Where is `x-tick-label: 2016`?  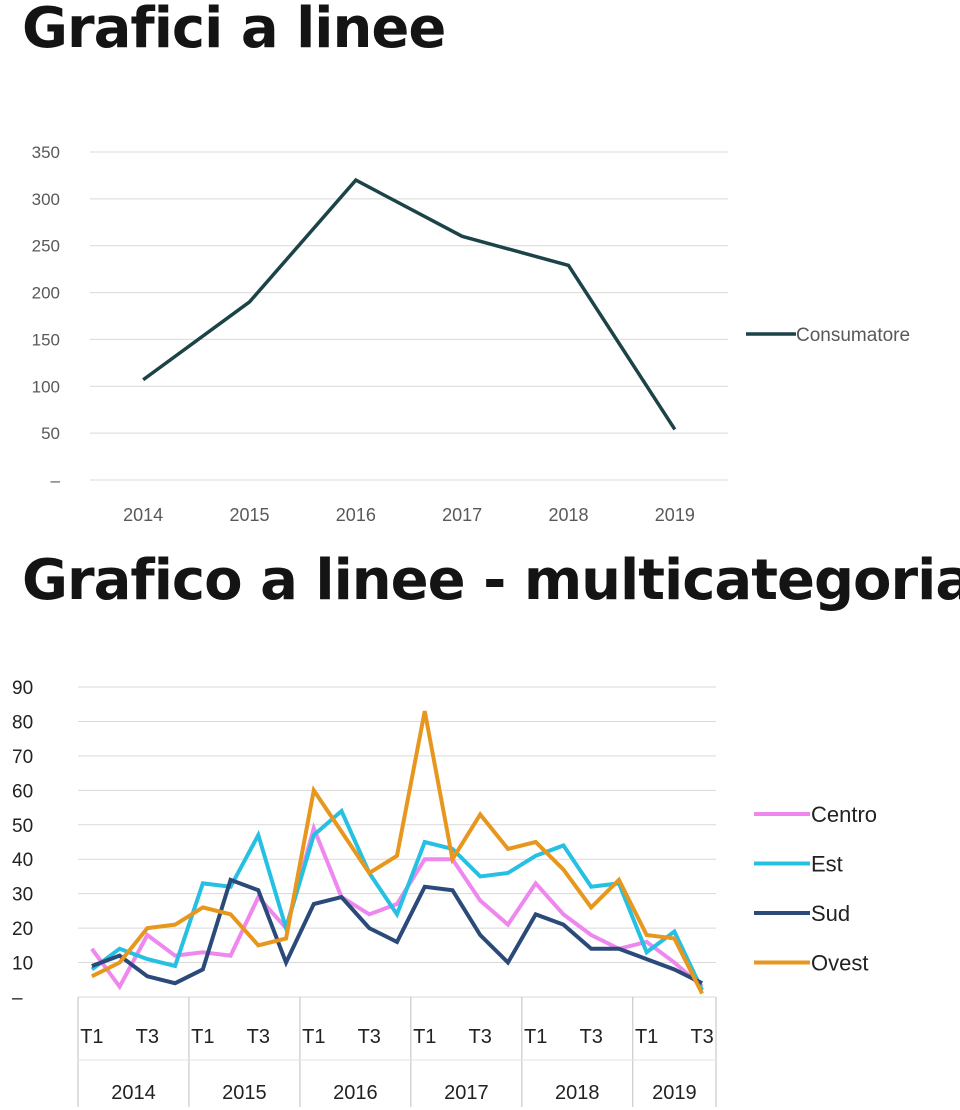 x-tick-label: 2016 is located at coordinates (356, 515).